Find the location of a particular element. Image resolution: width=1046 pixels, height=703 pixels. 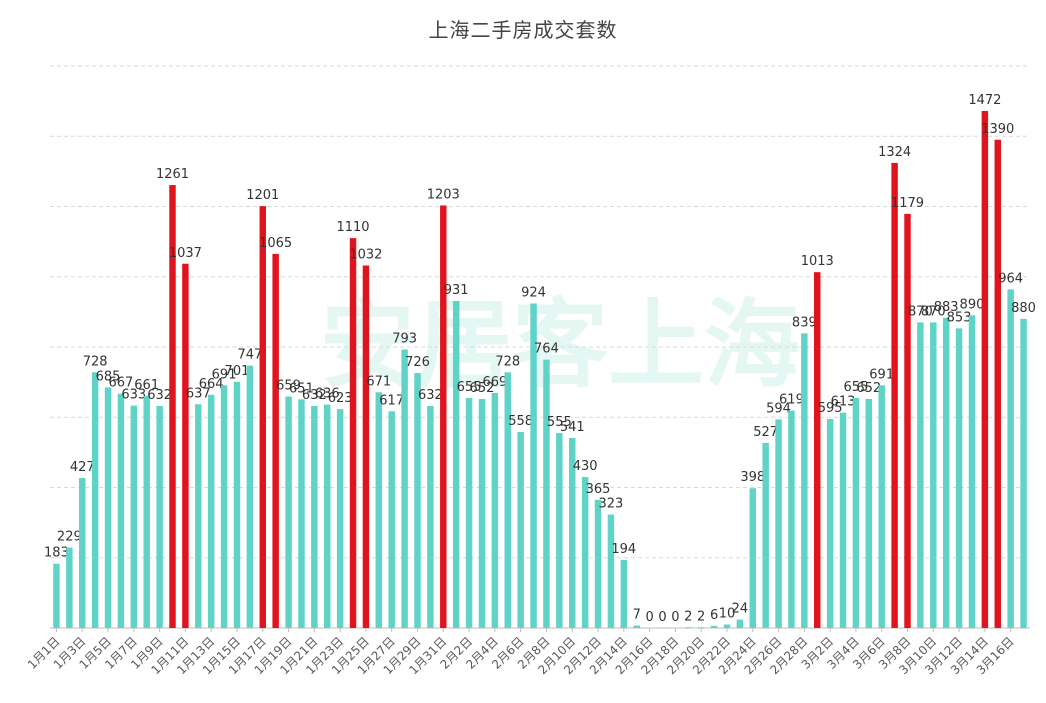

bar-1月9日 is located at coordinates (159, 517).